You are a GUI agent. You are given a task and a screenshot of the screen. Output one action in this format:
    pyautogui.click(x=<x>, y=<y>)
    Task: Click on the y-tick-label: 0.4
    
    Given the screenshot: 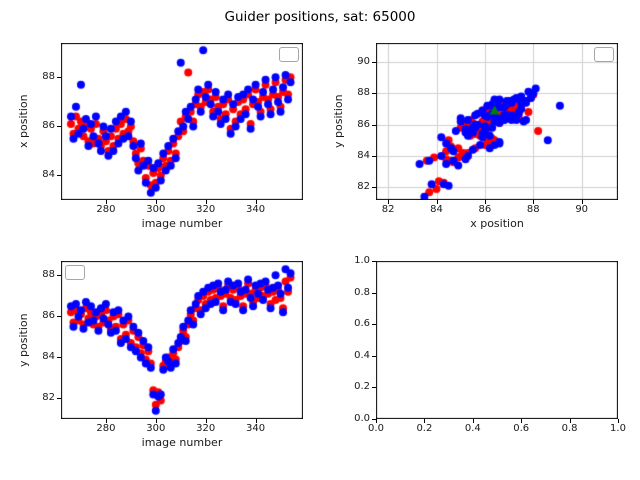 What is the action you would take?
    pyautogui.click(x=362, y=355)
    